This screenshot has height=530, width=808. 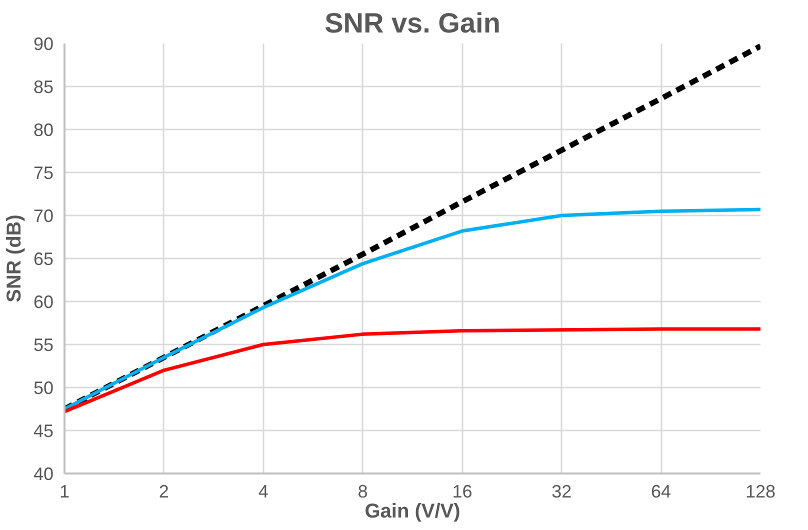 I want to click on y-tick-label: 80, so click(x=43, y=130).